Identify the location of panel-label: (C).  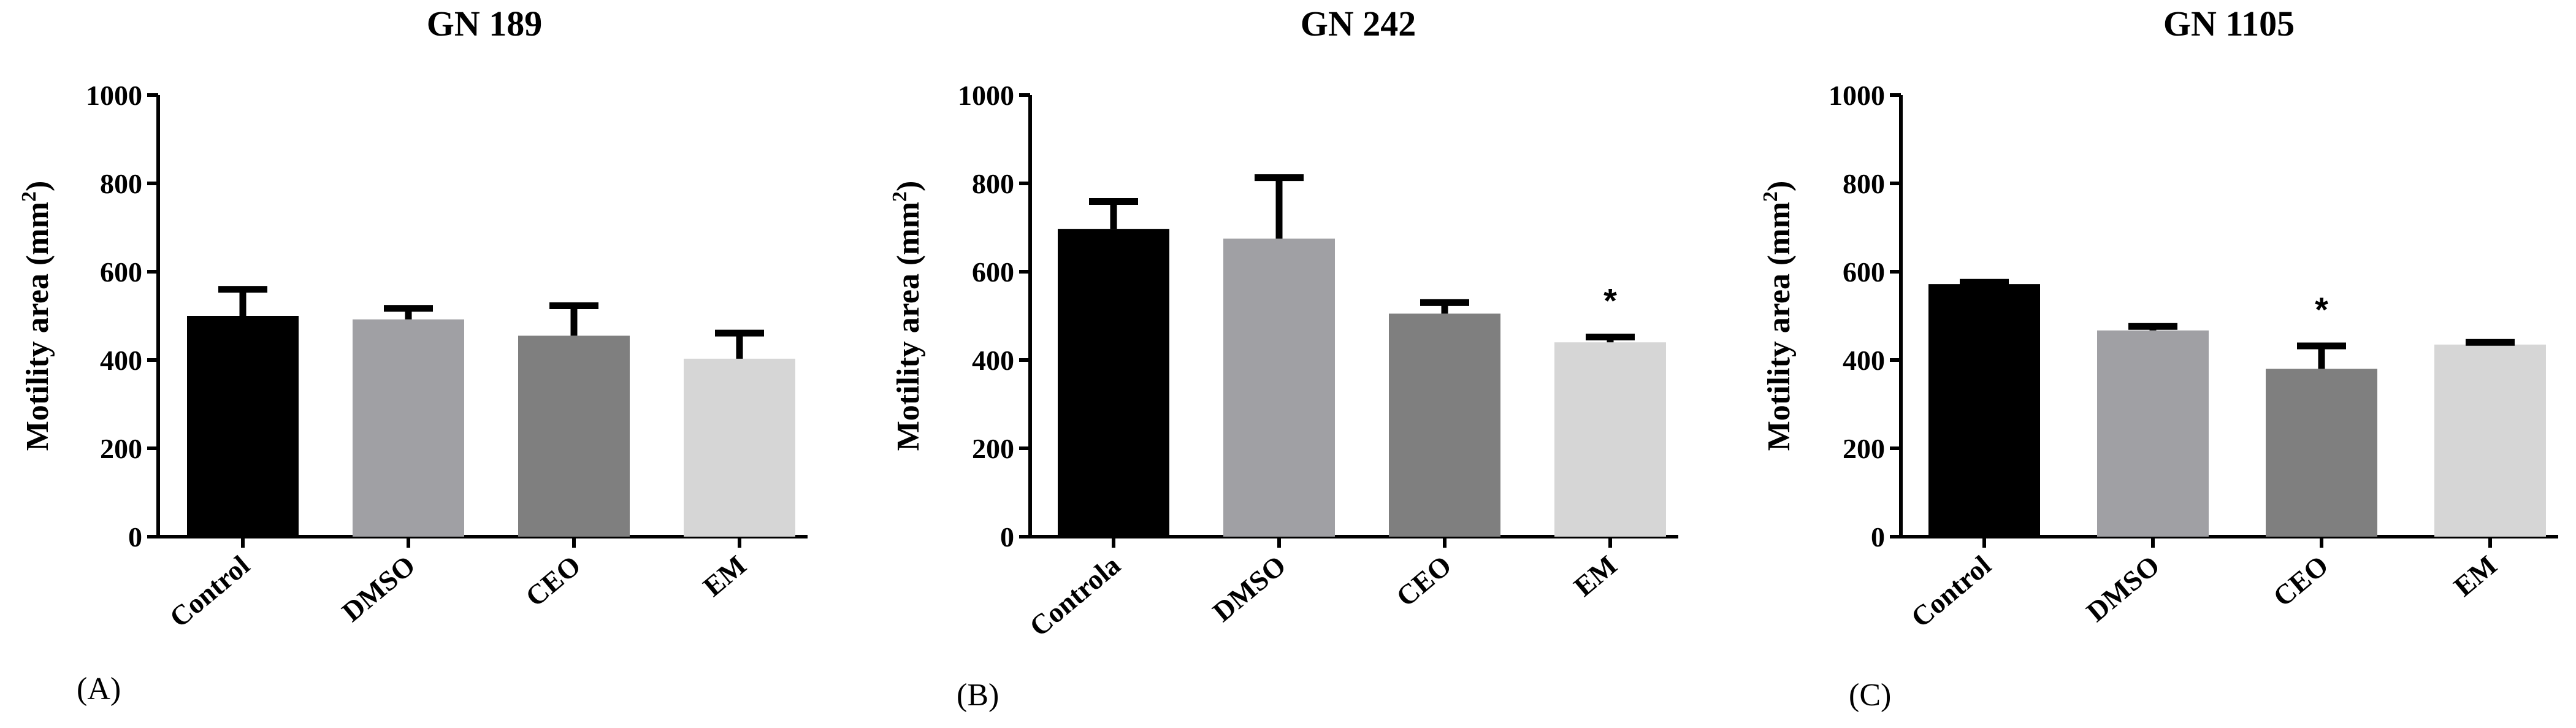
(1870, 695).